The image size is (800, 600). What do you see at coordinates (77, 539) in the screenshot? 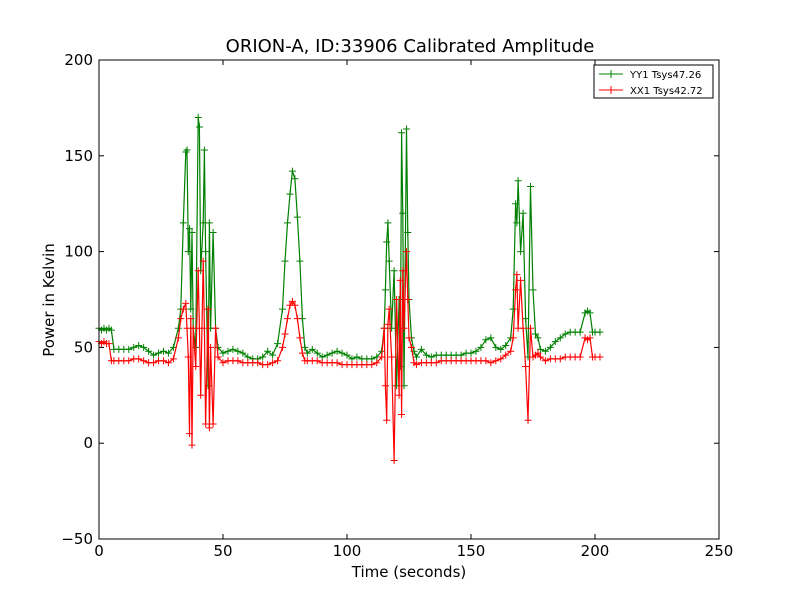
I see `y-tick-label: −50` at bounding box center [77, 539].